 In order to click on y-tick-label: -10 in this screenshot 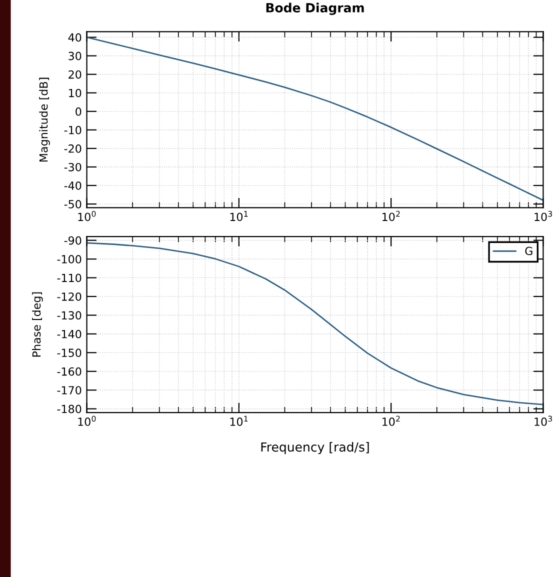, I will do `click(73, 130)`.